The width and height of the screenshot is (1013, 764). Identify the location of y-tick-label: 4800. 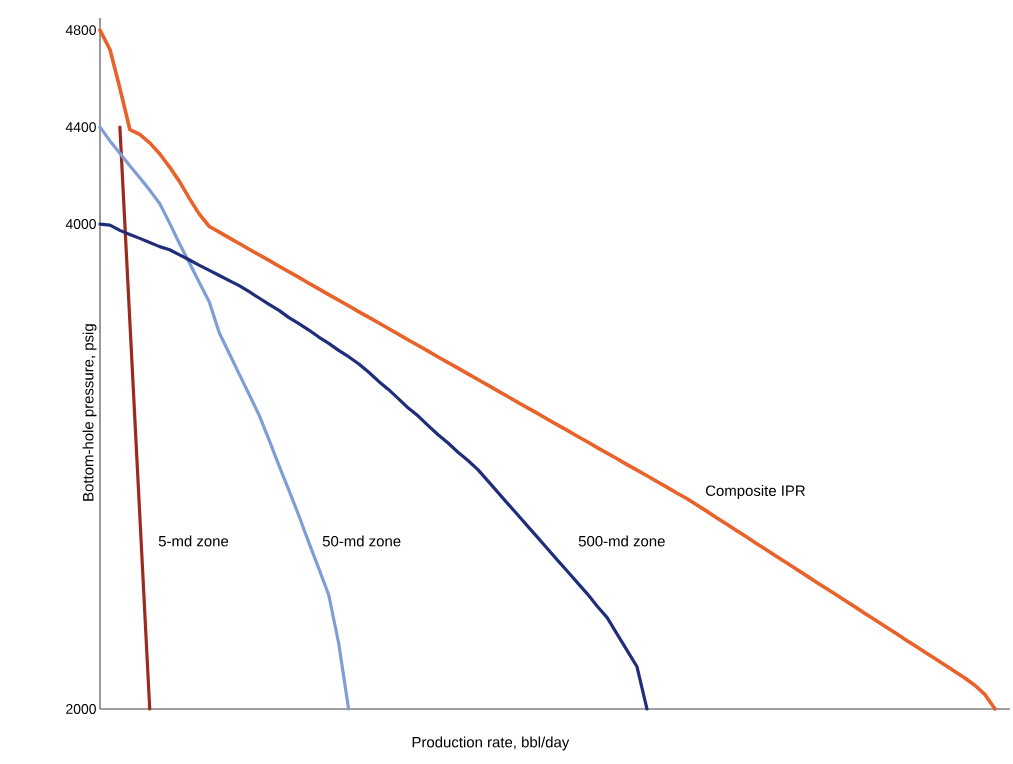
(80, 30).